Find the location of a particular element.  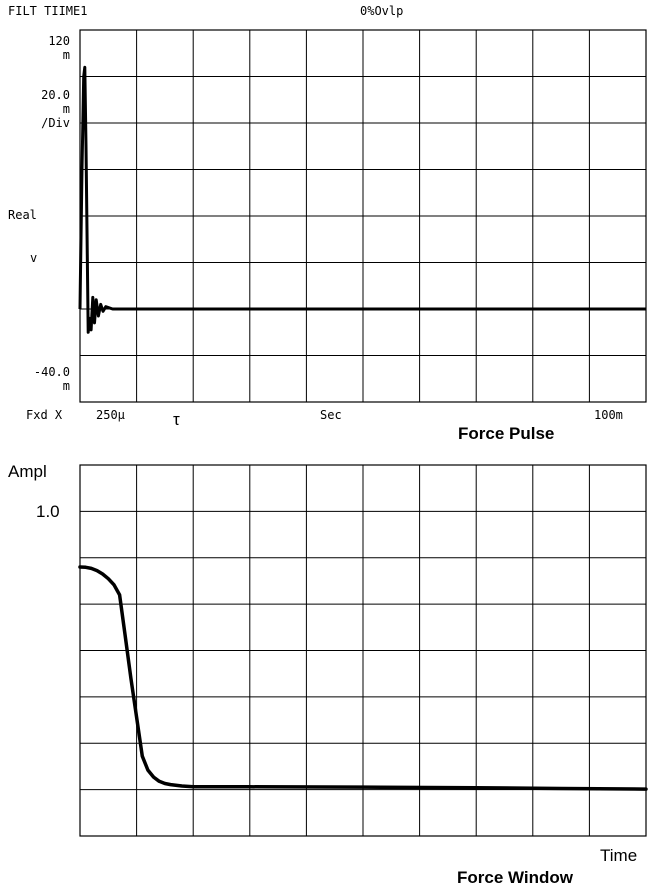

bottom-chart-caption: Force Window is located at coordinates (515, 877).